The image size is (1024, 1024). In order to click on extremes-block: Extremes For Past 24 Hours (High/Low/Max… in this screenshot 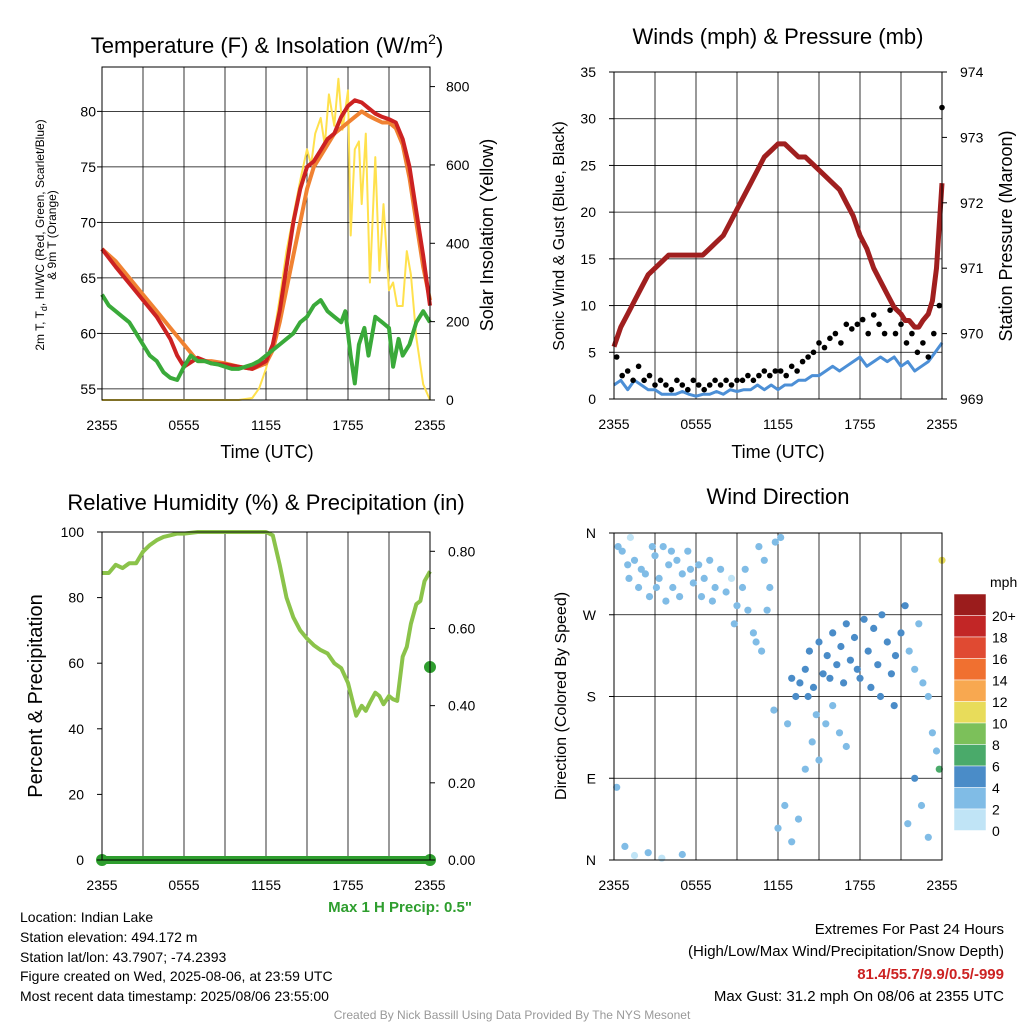, I will do `click(846, 963)`.